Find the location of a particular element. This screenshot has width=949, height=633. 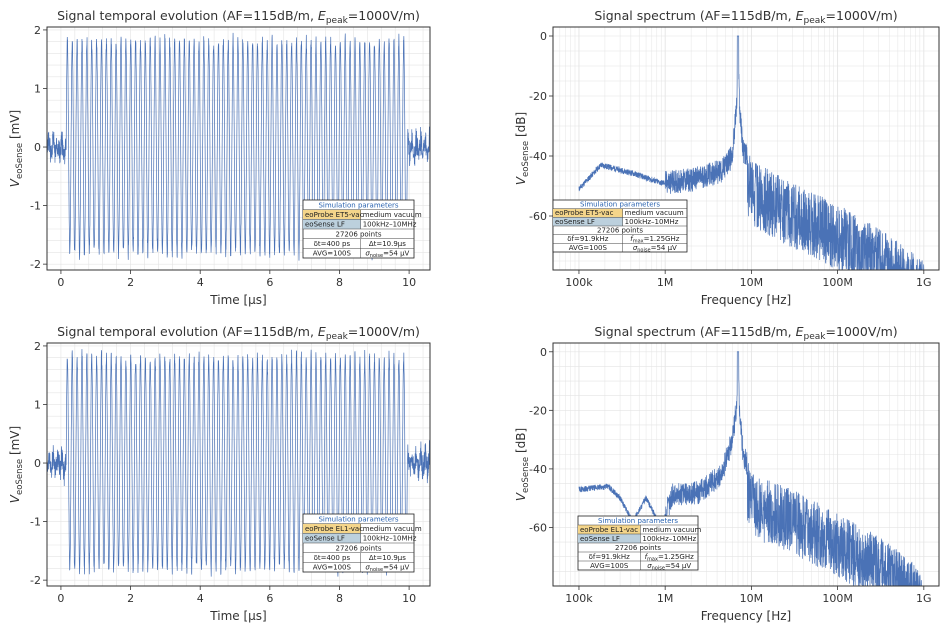

legend-resolution: δf=91.9kHz is located at coordinates (588, 239).